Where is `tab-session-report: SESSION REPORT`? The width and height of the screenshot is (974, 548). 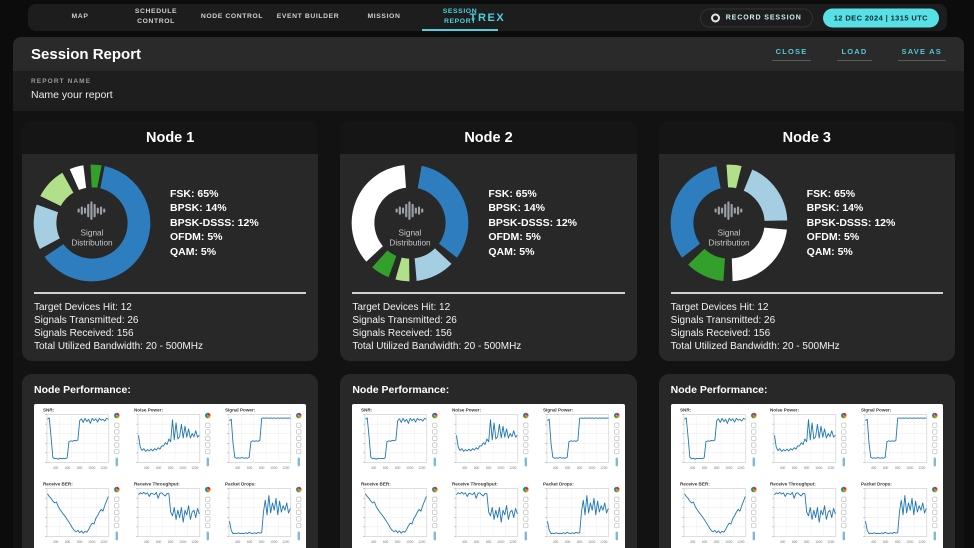 tab-session-report: SESSION REPORT is located at coordinates (460, 17).